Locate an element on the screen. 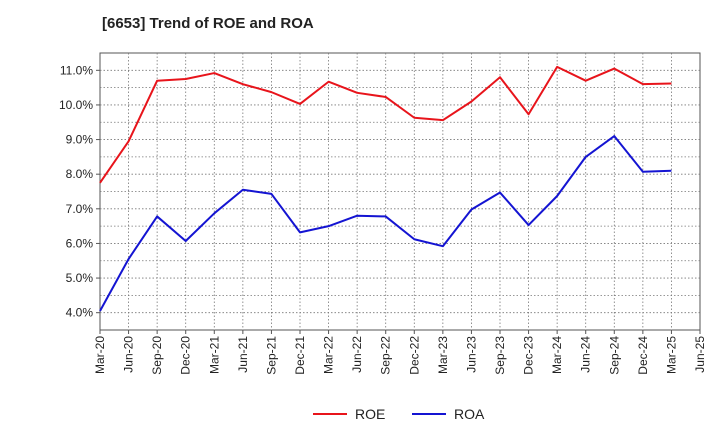 Image resolution: width=720 pixels, height=440 pixels. x-tick-label: Dec-24 is located at coordinates (643, 355).